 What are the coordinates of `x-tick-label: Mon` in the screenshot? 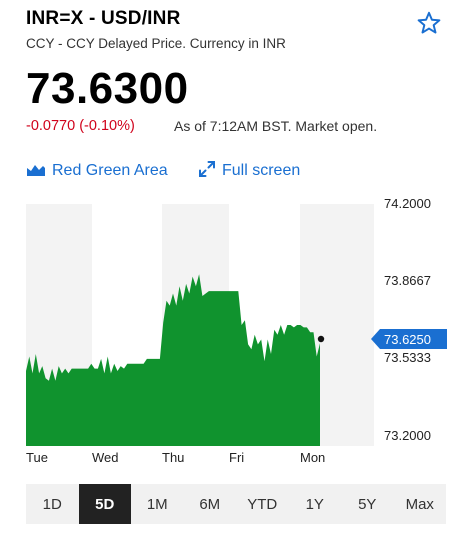 It's located at (312, 457).